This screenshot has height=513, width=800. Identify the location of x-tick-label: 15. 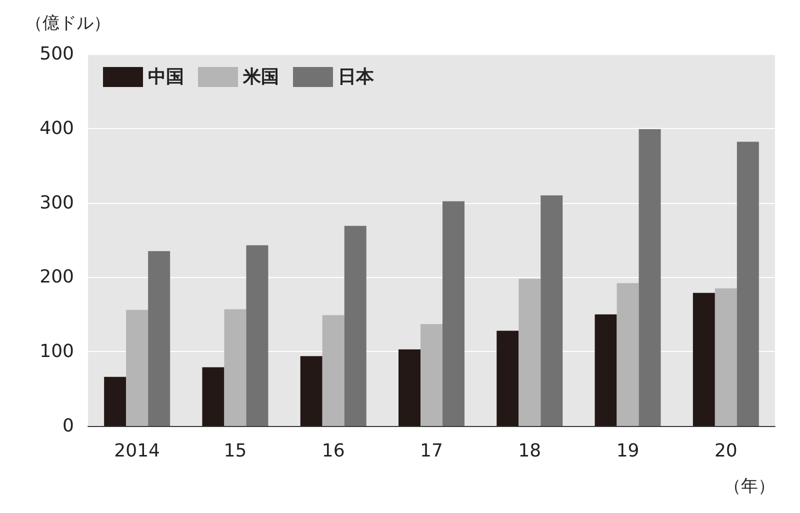
(235, 451).